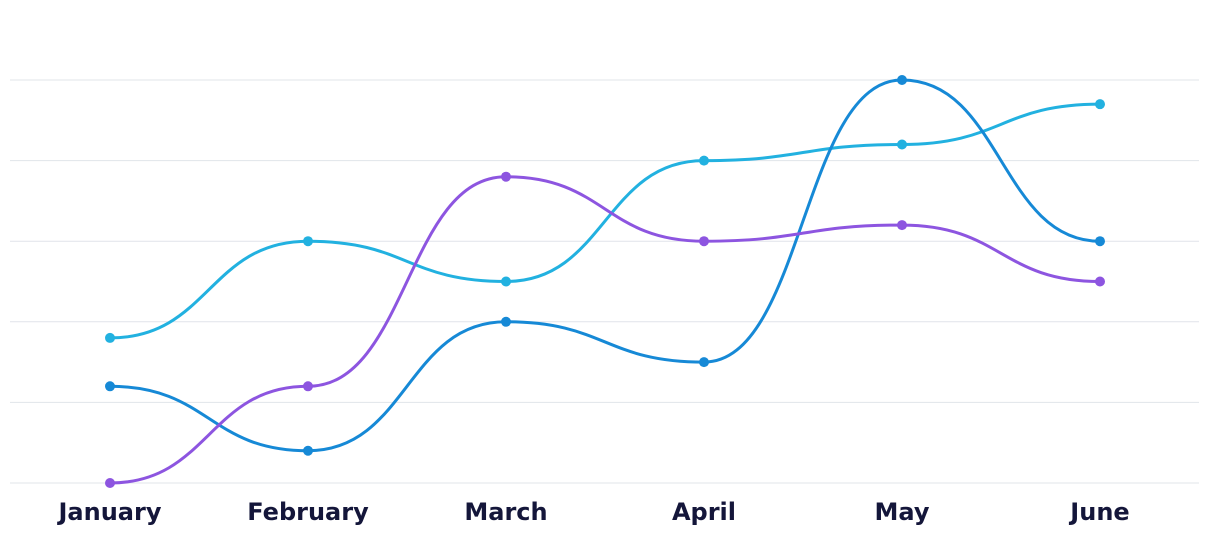  I want to click on data-point-series-2-april, so click(704, 362).